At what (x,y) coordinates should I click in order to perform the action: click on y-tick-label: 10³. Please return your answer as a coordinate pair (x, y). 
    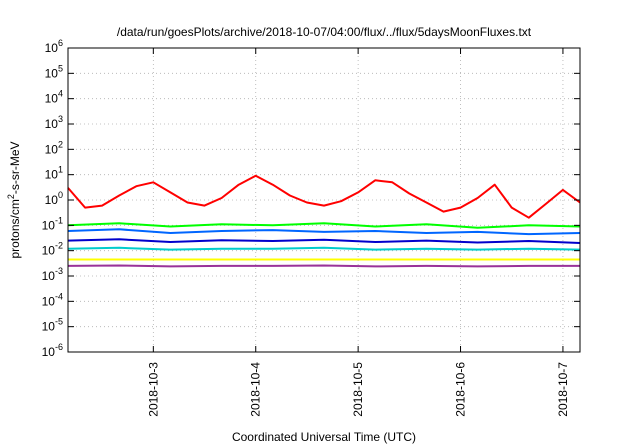
    Looking at the image, I should click on (54, 122).